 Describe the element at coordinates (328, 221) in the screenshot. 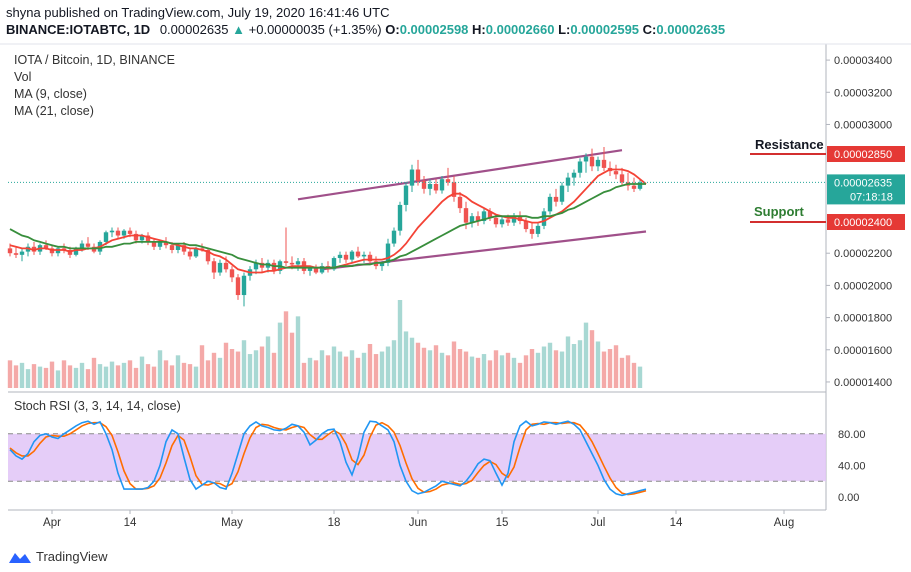

I see `ma9-line` at that location.